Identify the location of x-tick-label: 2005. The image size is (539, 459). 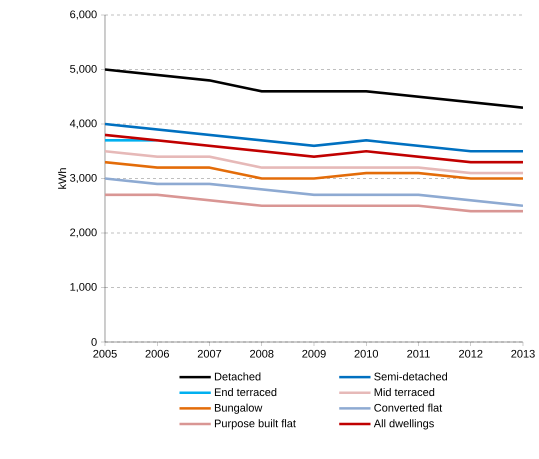
(105, 354).